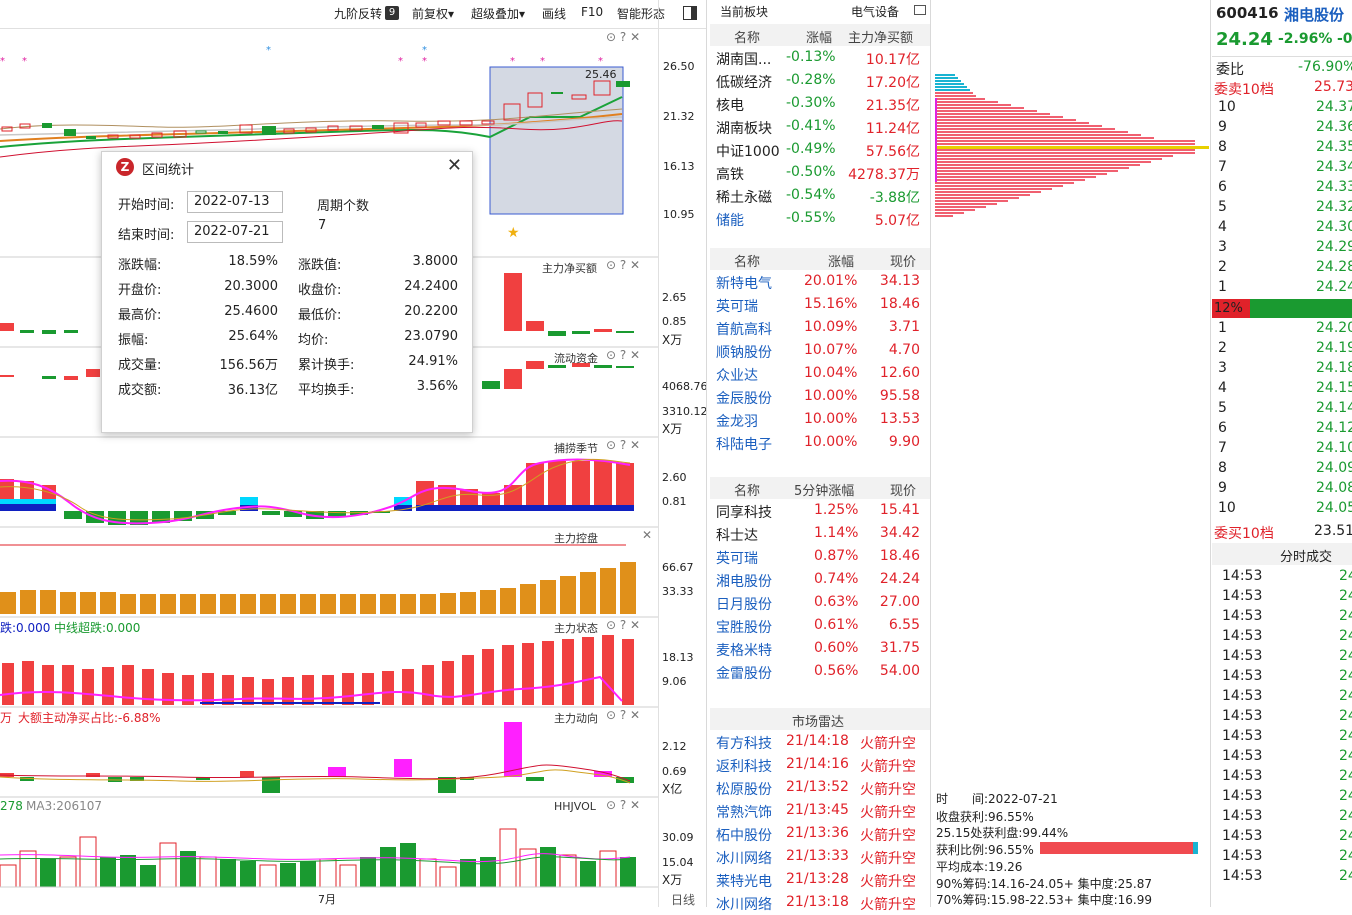 The height and width of the screenshot is (915, 1352). Describe the element at coordinates (820, 903) in the screenshot. I see `radar-row: 冰川网络 21/13:18 火箭升空` at that location.